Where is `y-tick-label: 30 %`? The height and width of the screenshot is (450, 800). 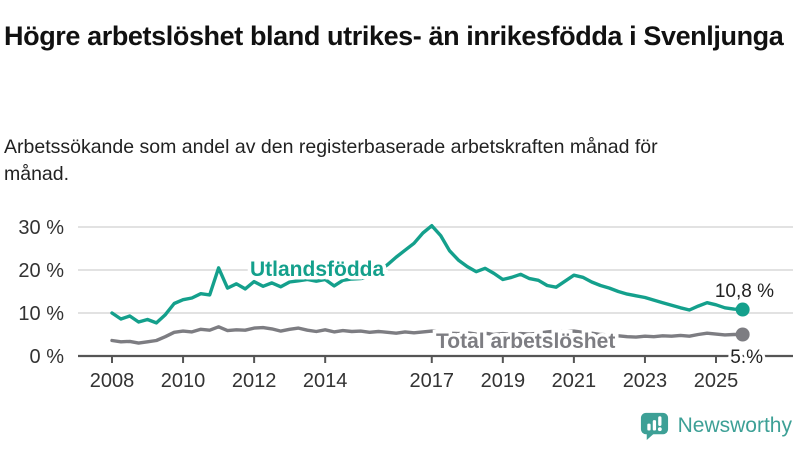 y-tick-label: 30 % is located at coordinates (41, 228).